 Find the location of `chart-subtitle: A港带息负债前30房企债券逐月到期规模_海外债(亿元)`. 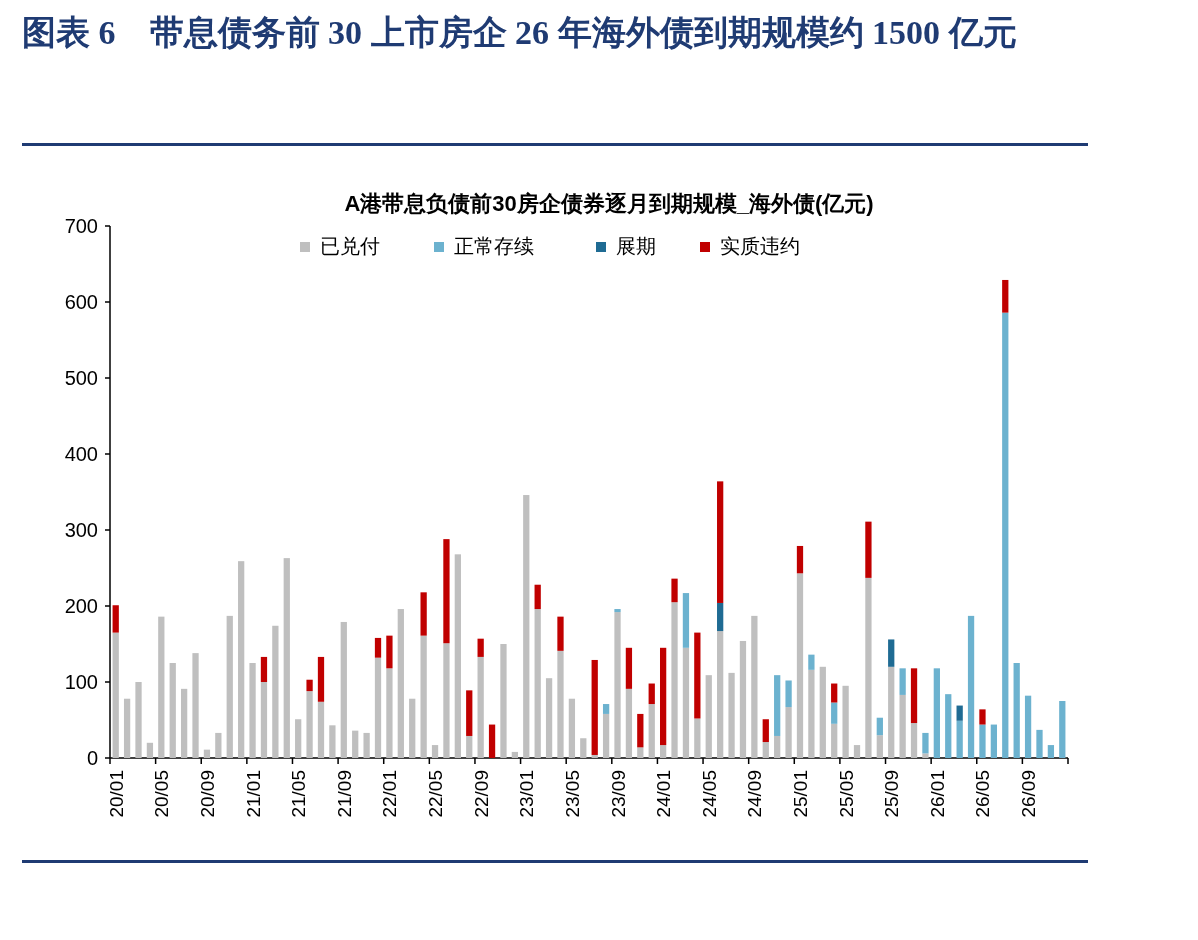

chart-subtitle: A港带息负债前30房企债券逐月到期规模_海外债(亿元) is located at coordinates (609, 203).